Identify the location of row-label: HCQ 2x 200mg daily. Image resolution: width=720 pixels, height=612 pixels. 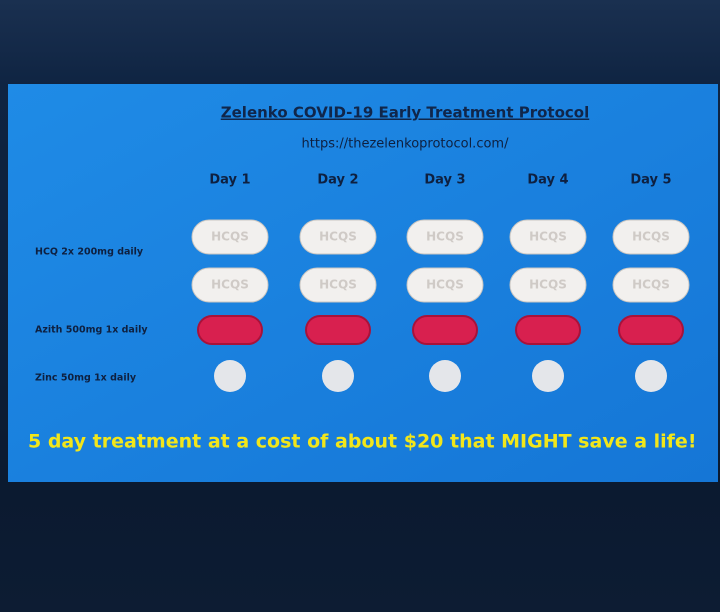
(89, 252).